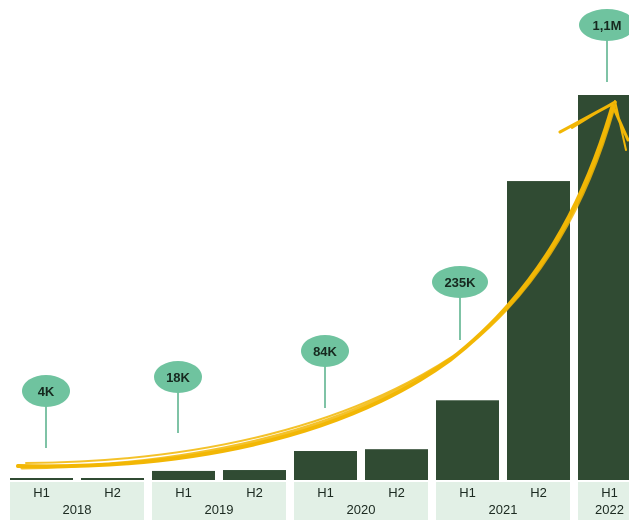 The height and width of the screenshot is (520, 629). I want to click on year-band-2021, so click(503, 501).